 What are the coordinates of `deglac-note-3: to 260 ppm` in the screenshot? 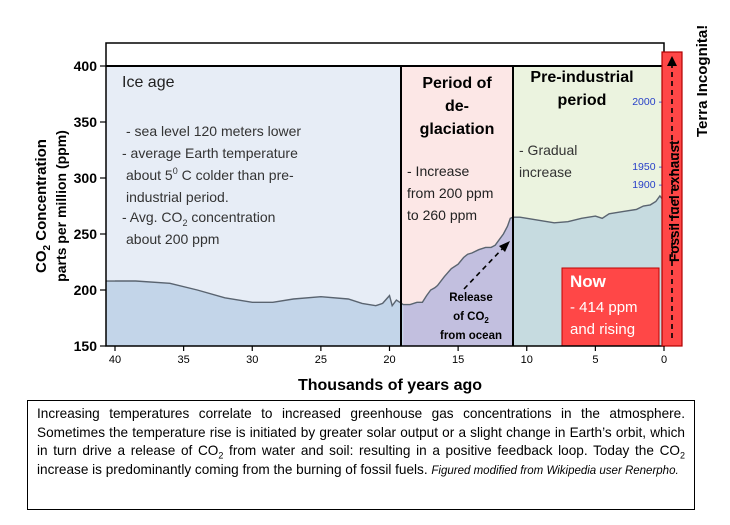 It's located at (442, 215).